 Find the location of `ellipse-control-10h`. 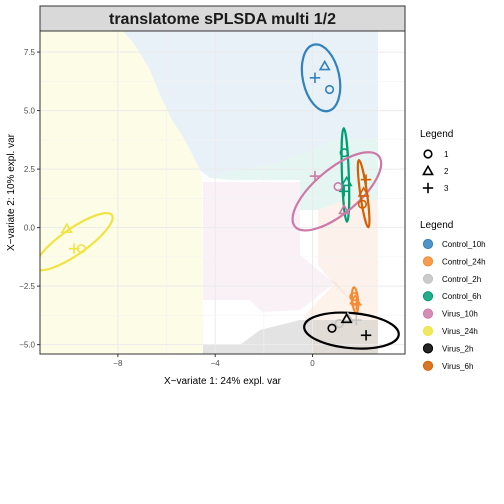

ellipse-control-10h is located at coordinates (321, 78).